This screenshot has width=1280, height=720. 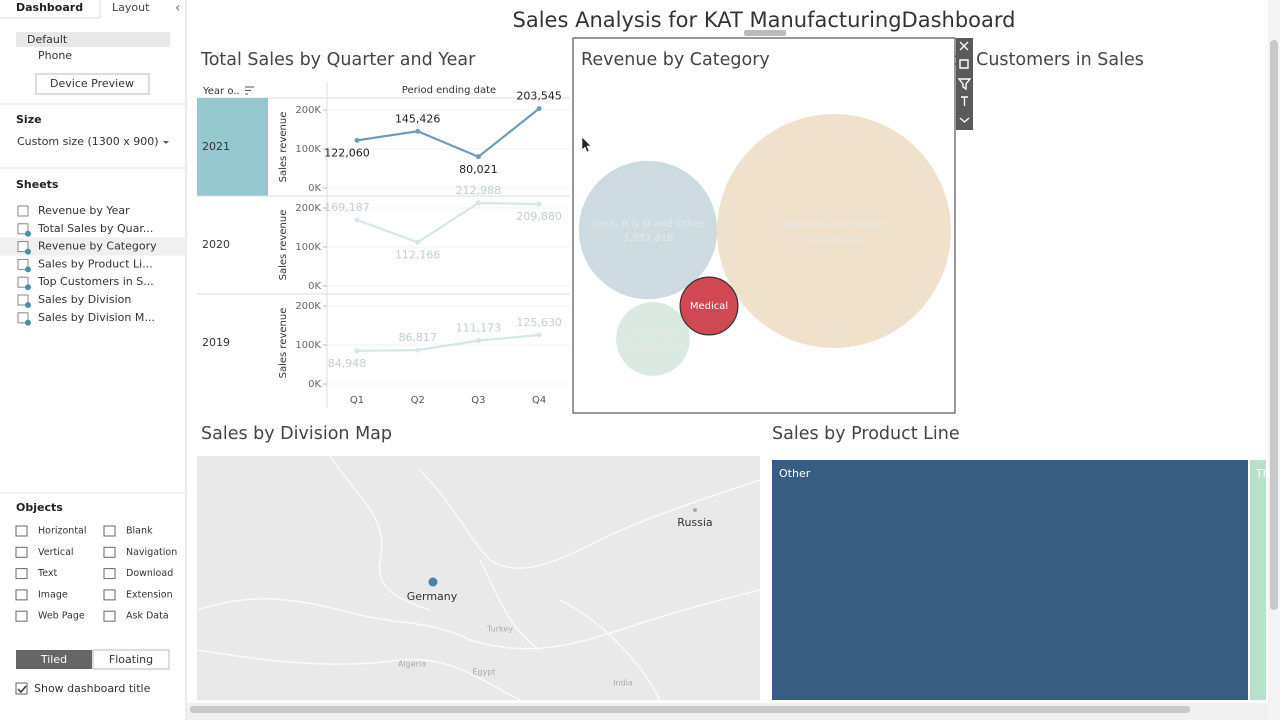 What do you see at coordinates (694, 522) in the screenshot?
I see `map-label: Russia` at bounding box center [694, 522].